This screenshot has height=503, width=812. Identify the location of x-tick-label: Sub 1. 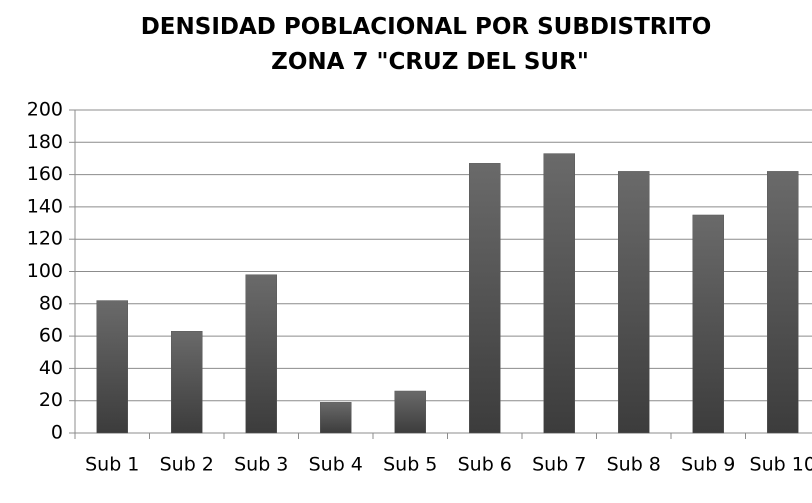
(112, 465).